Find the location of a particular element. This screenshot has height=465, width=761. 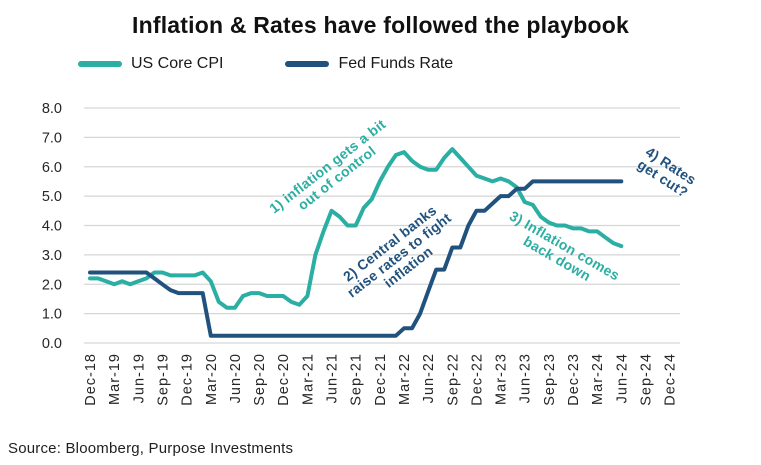

x-tick-label: Mar-22 is located at coordinates (405, 379).